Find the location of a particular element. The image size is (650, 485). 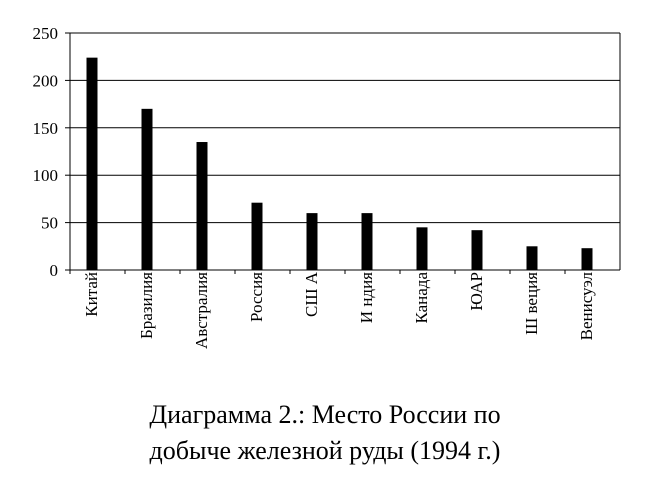

x-category-label: Россия is located at coordinates (256, 297).